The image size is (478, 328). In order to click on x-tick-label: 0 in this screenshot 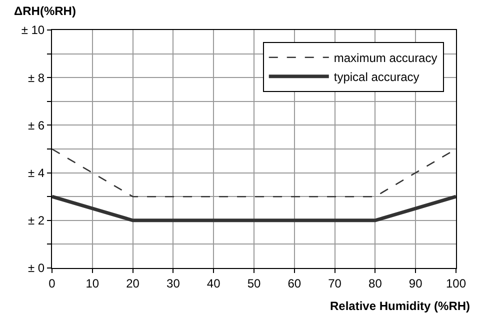, I will do `click(52, 283)`.